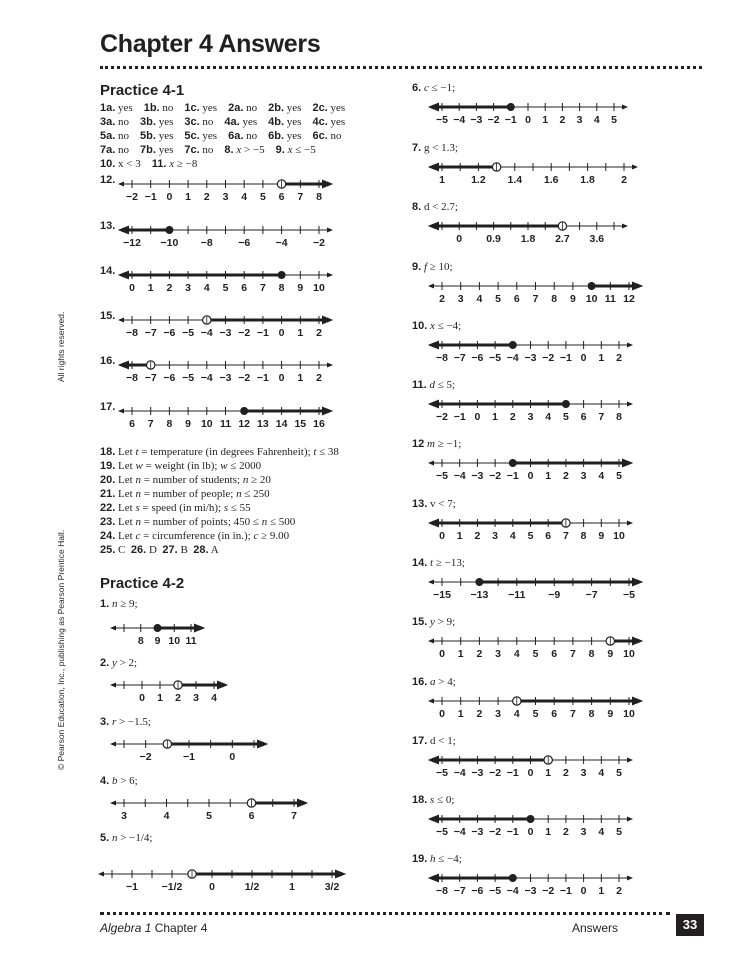 The height and width of the screenshot is (970, 736). I want to click on answer-number: 3c., so click(192, 122).